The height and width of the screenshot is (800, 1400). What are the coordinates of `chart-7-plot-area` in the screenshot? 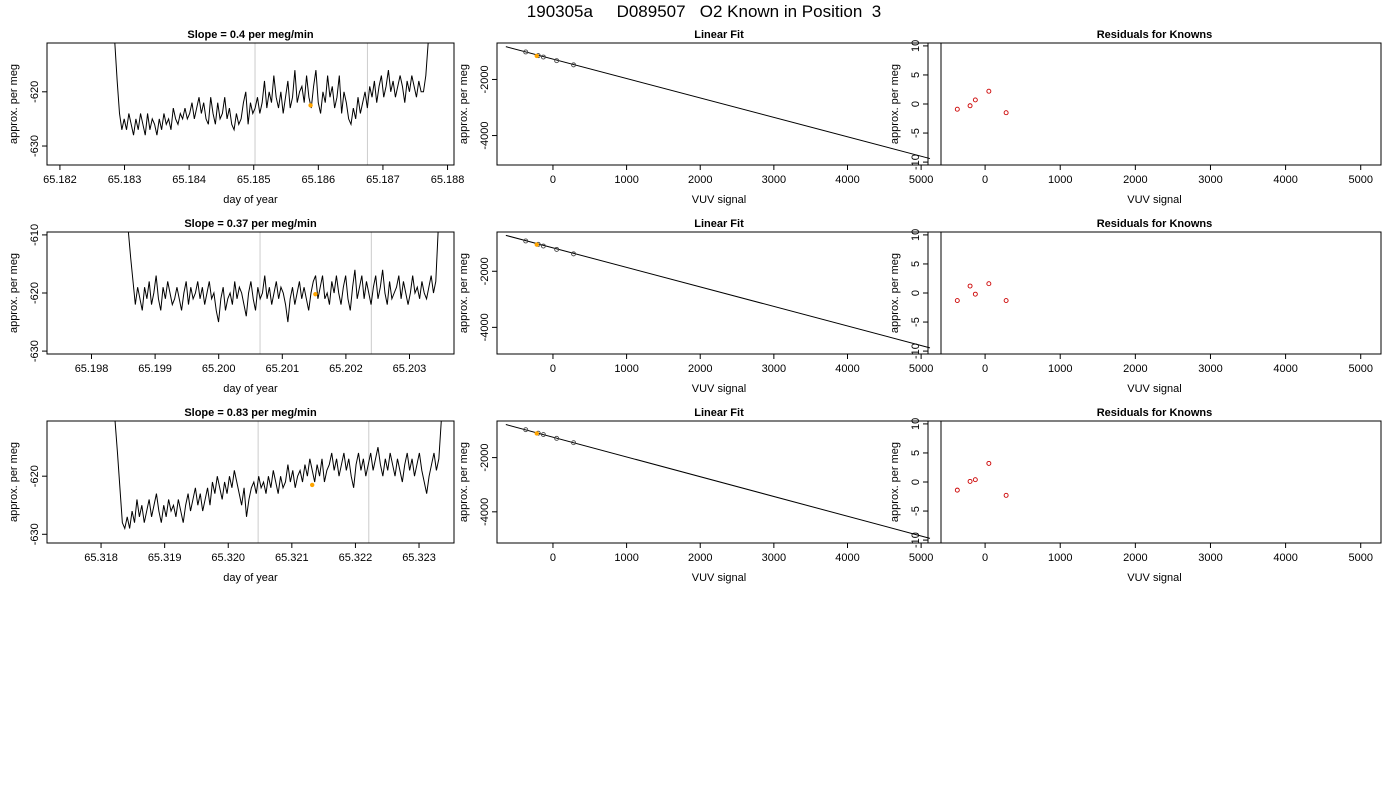 It's located at (278, 482).